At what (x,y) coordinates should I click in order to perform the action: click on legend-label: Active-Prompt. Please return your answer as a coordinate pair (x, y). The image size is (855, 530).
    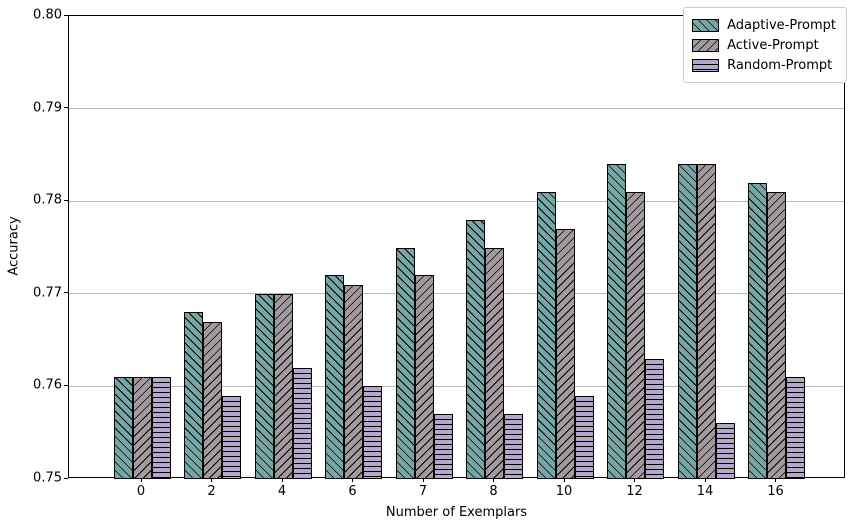
    Looking at the image, I should click on (773, 45).